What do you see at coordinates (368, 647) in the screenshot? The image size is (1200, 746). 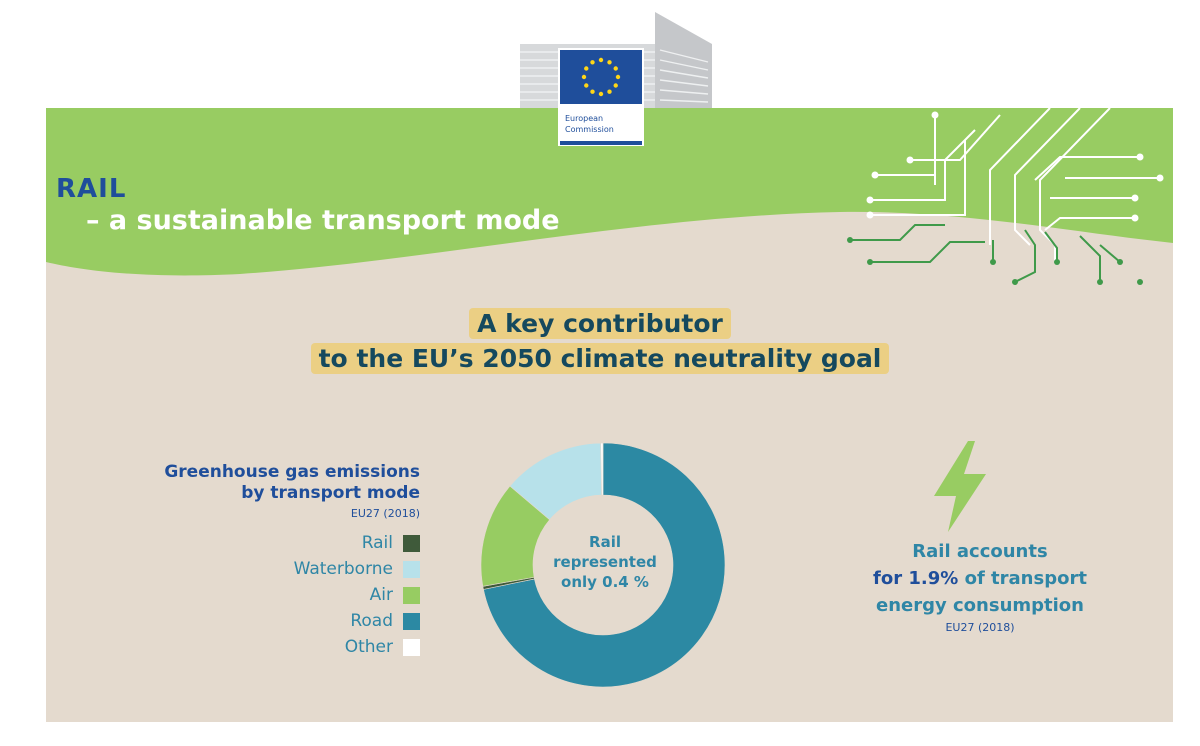 I see `legend-label: Other` at bounding box center [368, 647].